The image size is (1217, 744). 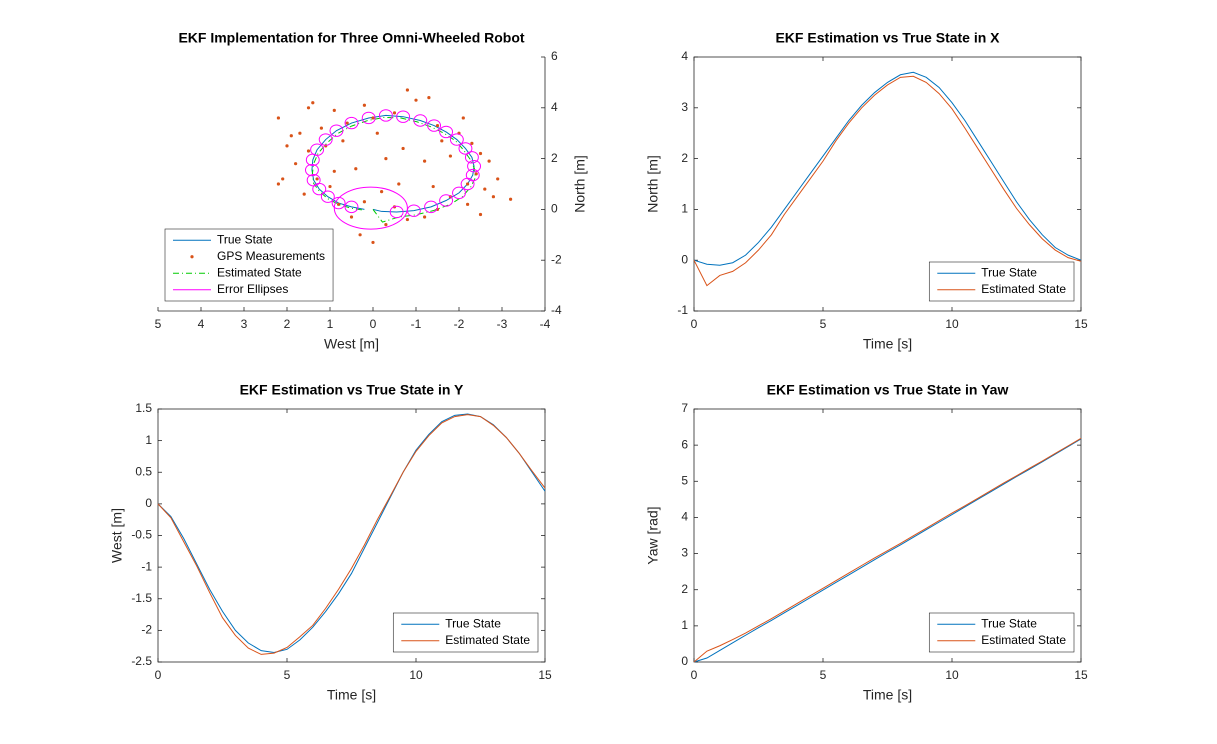 I want to click on chart-title: EKF Estimation vs True State in X, so click(x=887, y=38).